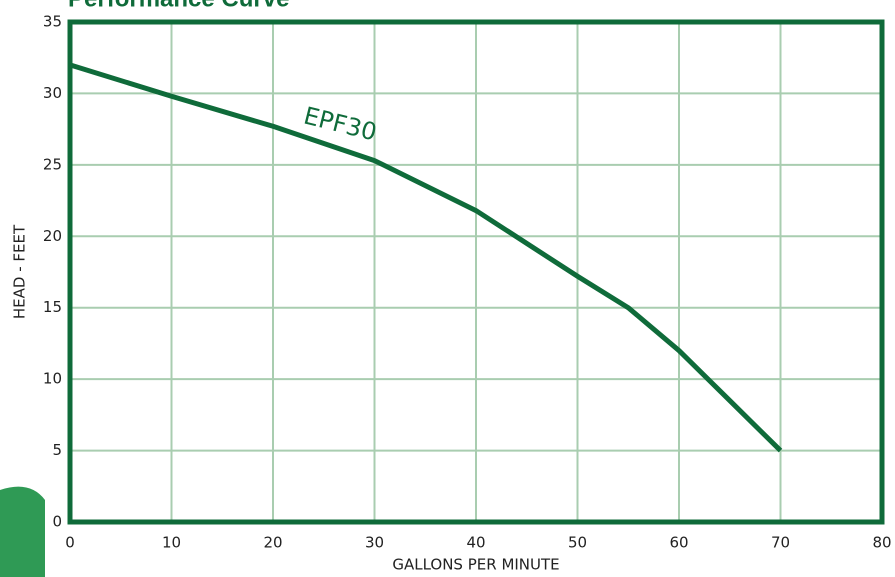 The height and width of the screenshot is (577, 895). I want to click on y-tick-label: 35, so click(52, 22).